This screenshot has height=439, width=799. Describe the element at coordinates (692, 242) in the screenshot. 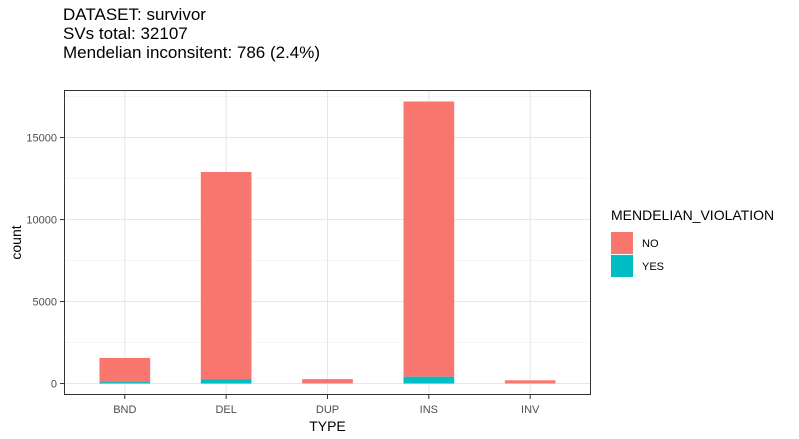

I see `legend: MENDELIAN_VIOLATION NO YES` at that location.